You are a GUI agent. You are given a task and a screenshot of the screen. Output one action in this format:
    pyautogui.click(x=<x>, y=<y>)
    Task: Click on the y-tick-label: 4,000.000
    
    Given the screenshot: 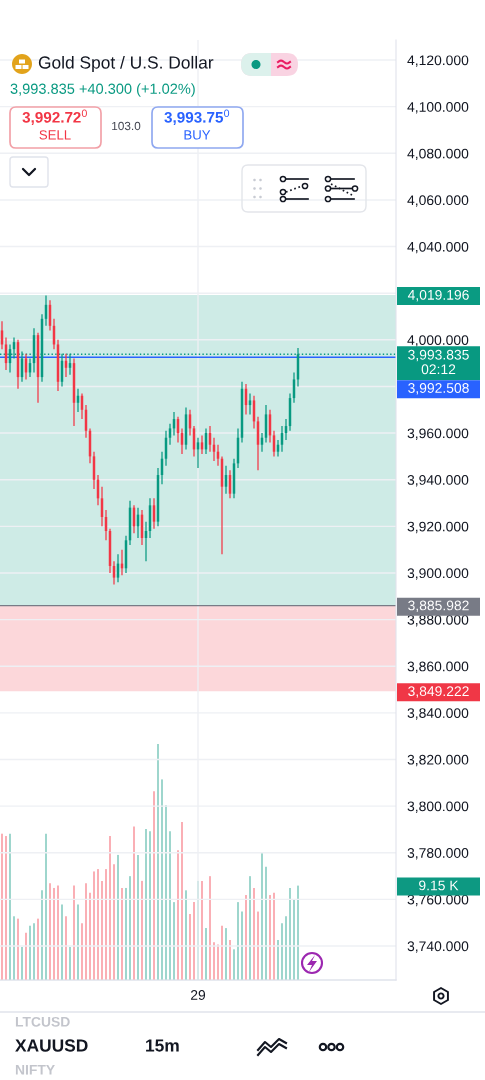 What is the action you would take?
    pyautogui.click(x=438, y=341)
    